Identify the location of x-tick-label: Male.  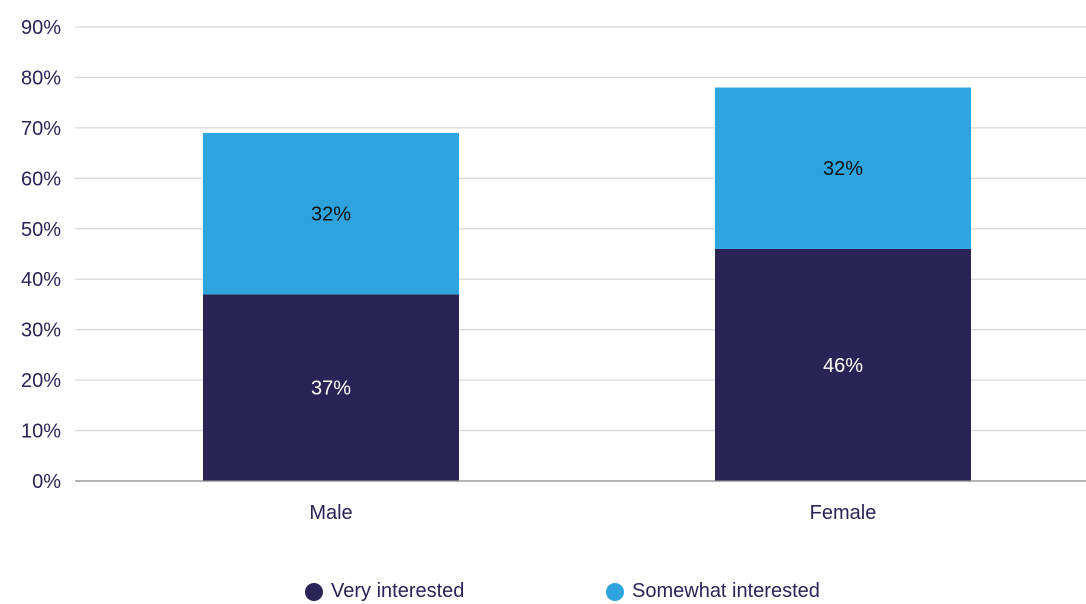
(330, 513).